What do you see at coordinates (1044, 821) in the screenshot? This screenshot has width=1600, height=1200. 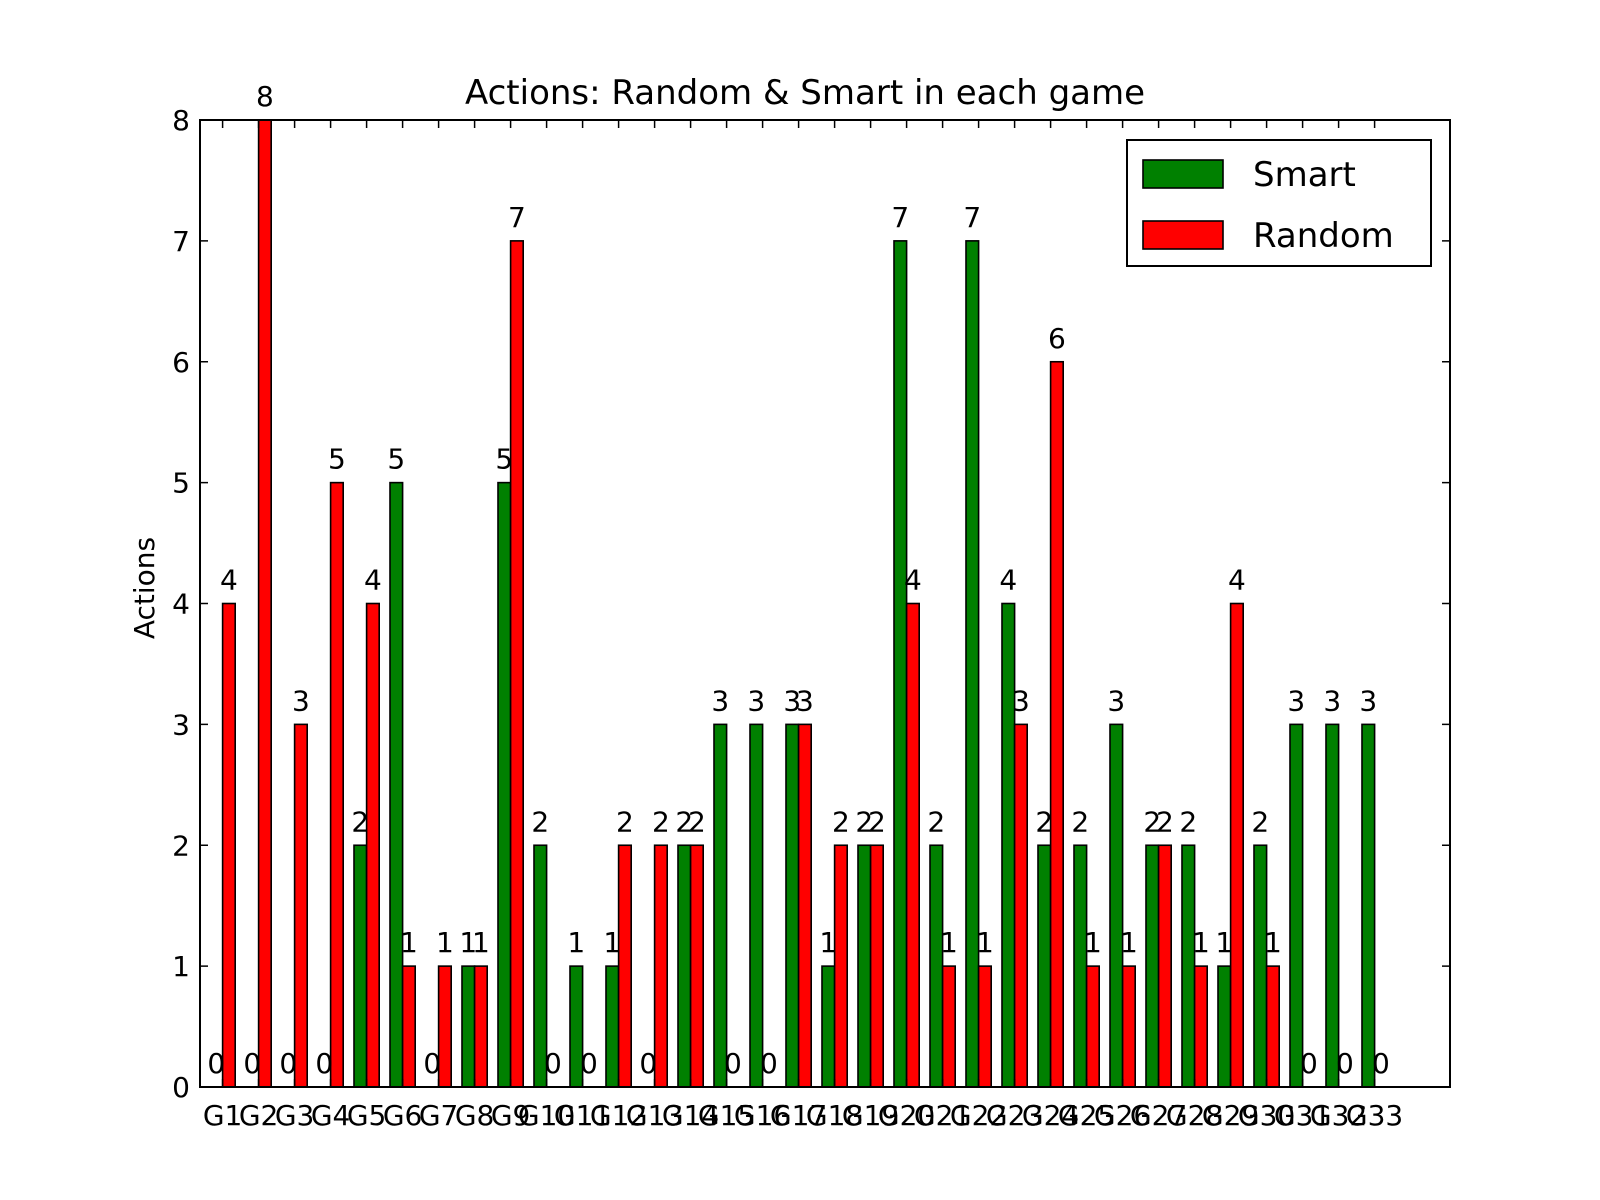 I see `value-label-smart-g24: 2` at bounding box center [1044, 821].